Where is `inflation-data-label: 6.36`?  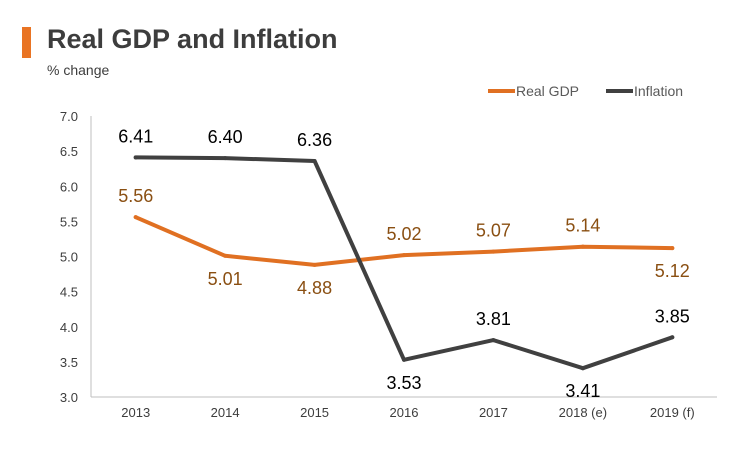 inflation-data-label: 6.36 is located at coordinates (314, 140).